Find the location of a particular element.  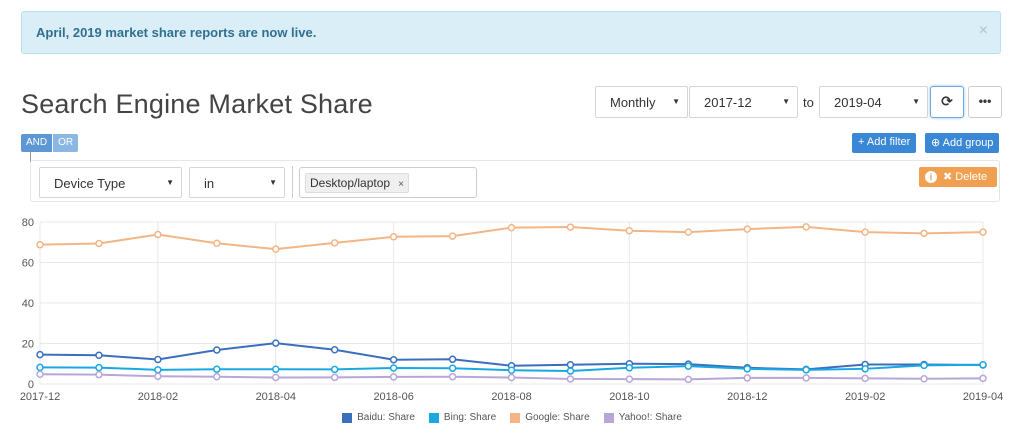

refresh-button: ⟳ is located at coordinates (947, 102).